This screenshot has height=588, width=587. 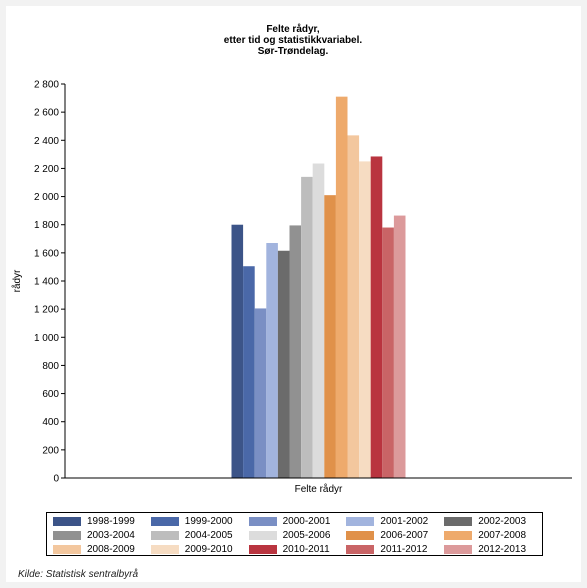 I want to click on bar-2000-2001, so click(x=260, y=393).